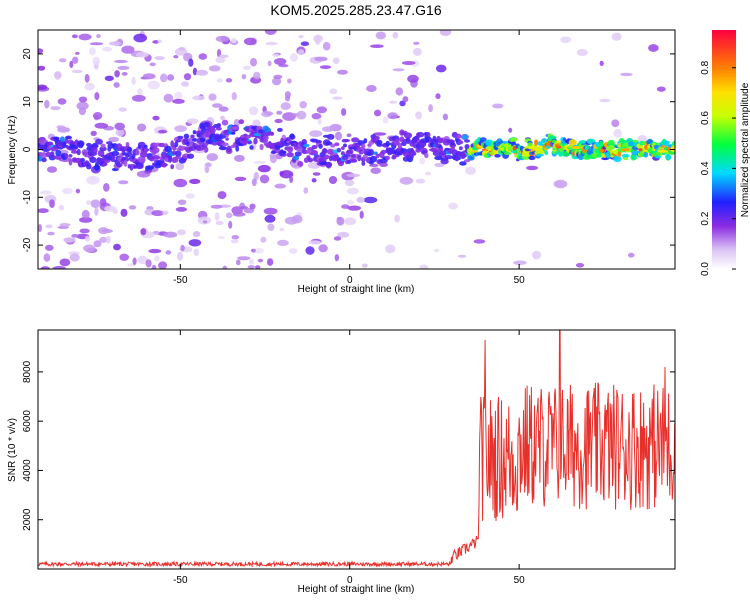 This screenshot has width=750, height=600. I want to click on ridge-peak-cell, so click(625, 150).